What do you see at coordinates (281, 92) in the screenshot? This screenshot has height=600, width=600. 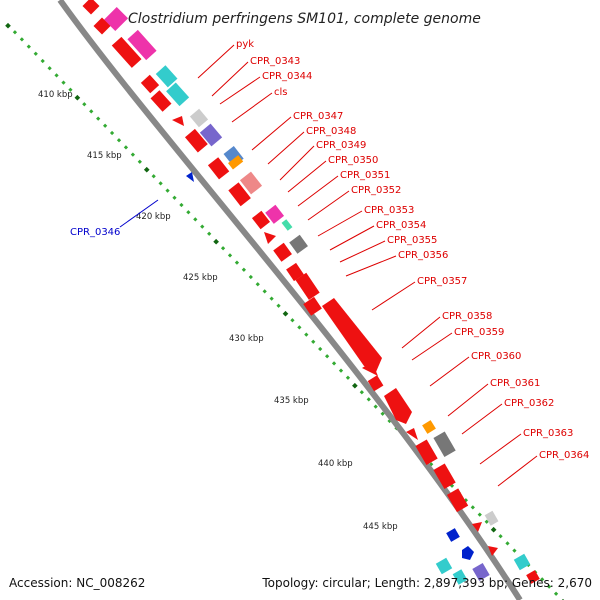 I see `gene-label: cls` at bounding box center [281, 92].